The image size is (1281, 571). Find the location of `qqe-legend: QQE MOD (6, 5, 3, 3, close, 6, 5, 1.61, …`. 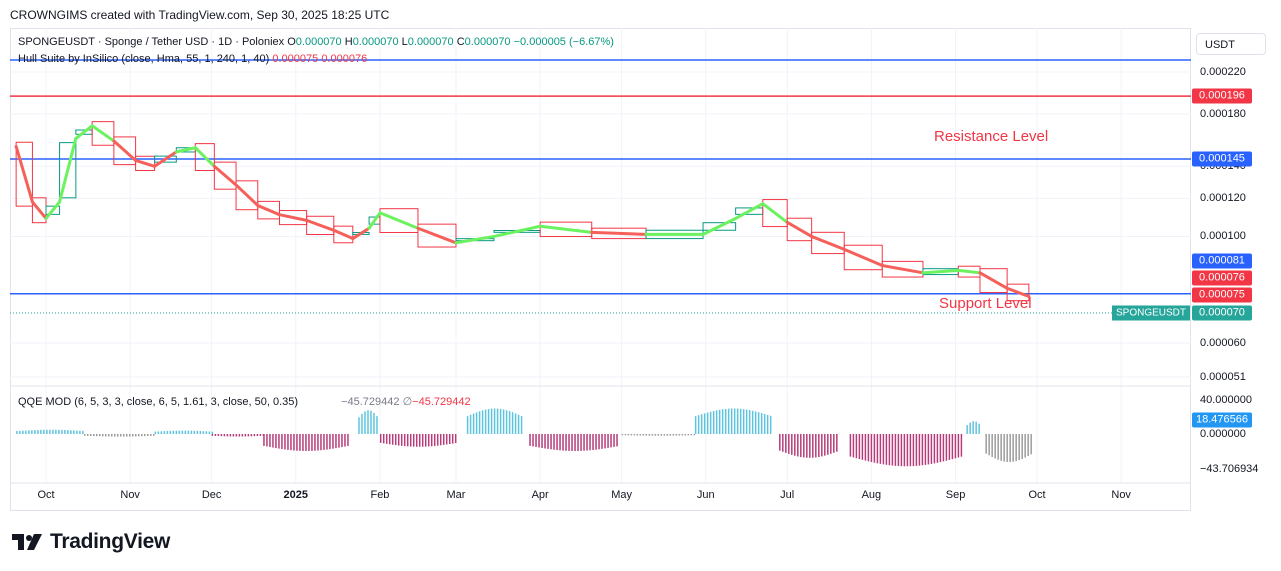

qqe-legend: QQE MOD (6, 5, 3, 3, close, 6, 5, 1.61, … is located at coordinates (244, 401).